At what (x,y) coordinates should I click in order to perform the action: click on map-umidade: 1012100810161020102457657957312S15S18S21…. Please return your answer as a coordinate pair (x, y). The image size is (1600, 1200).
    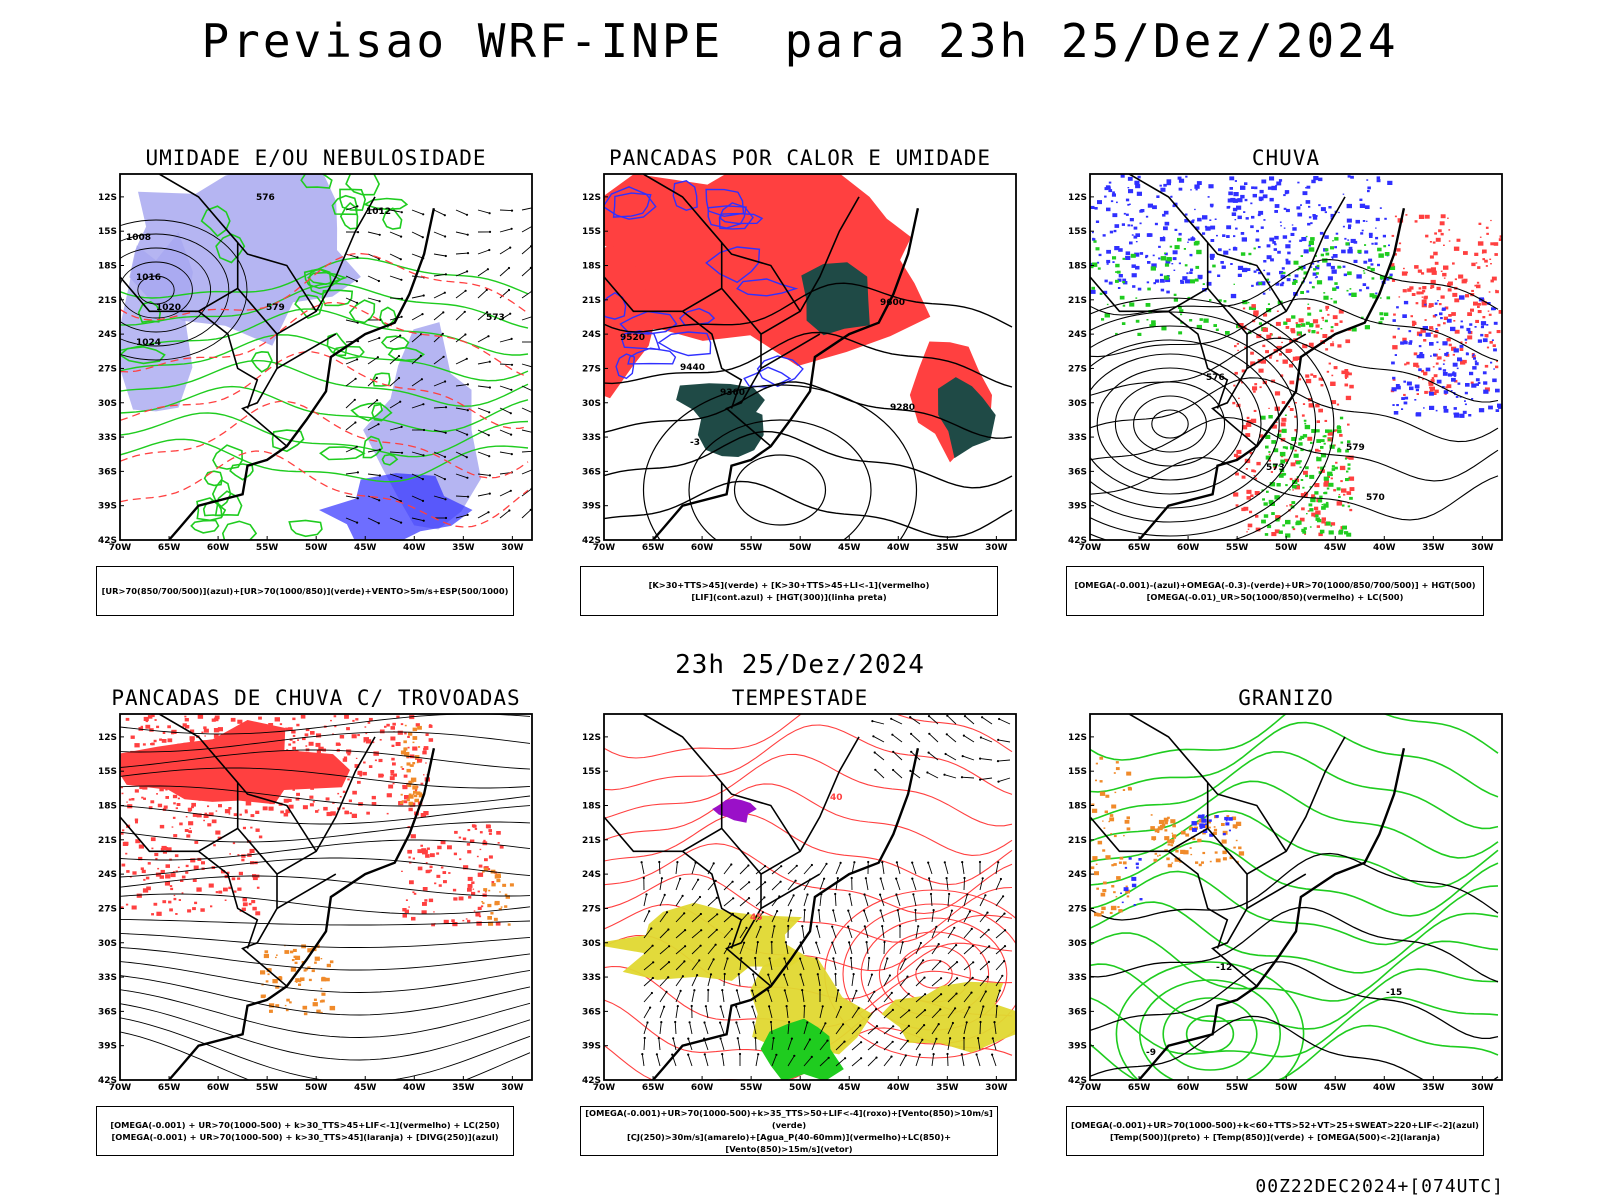
    Looking at the image, I should click on (316, 367).